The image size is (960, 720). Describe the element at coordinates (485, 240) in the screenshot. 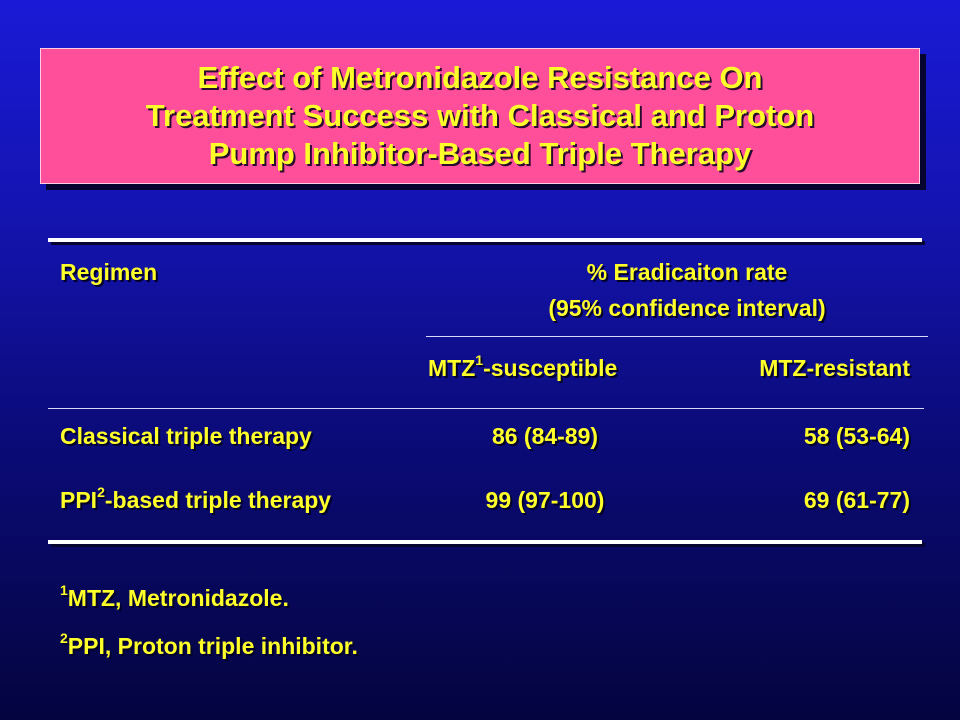

I see `table-top-rule` at that location.